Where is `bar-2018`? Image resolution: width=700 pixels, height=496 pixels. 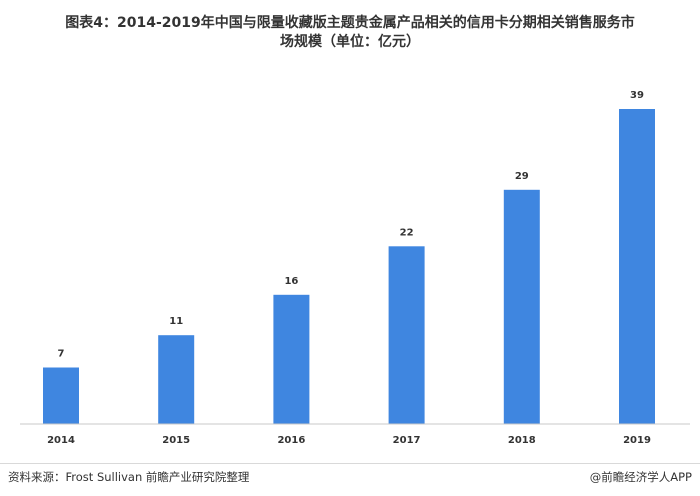
bar-2018 is located at coordinates (521, 306).